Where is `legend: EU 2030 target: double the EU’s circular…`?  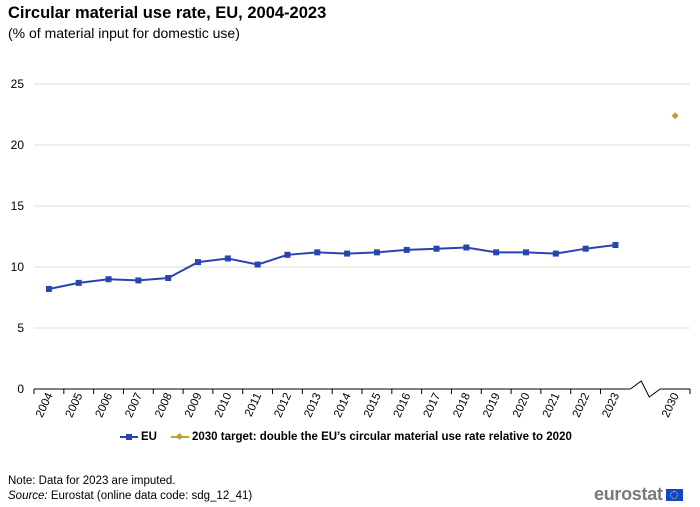
legend: EU 2030 target: double the EU’s circular… is located at coordinates (353, 437).